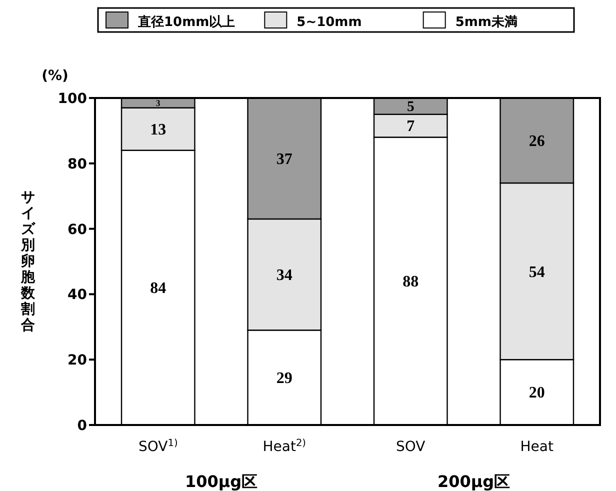  What do you see at coordinates (284, 159) in the screenshot?
I see `data-label: 37` at bounding box center [284, 159].